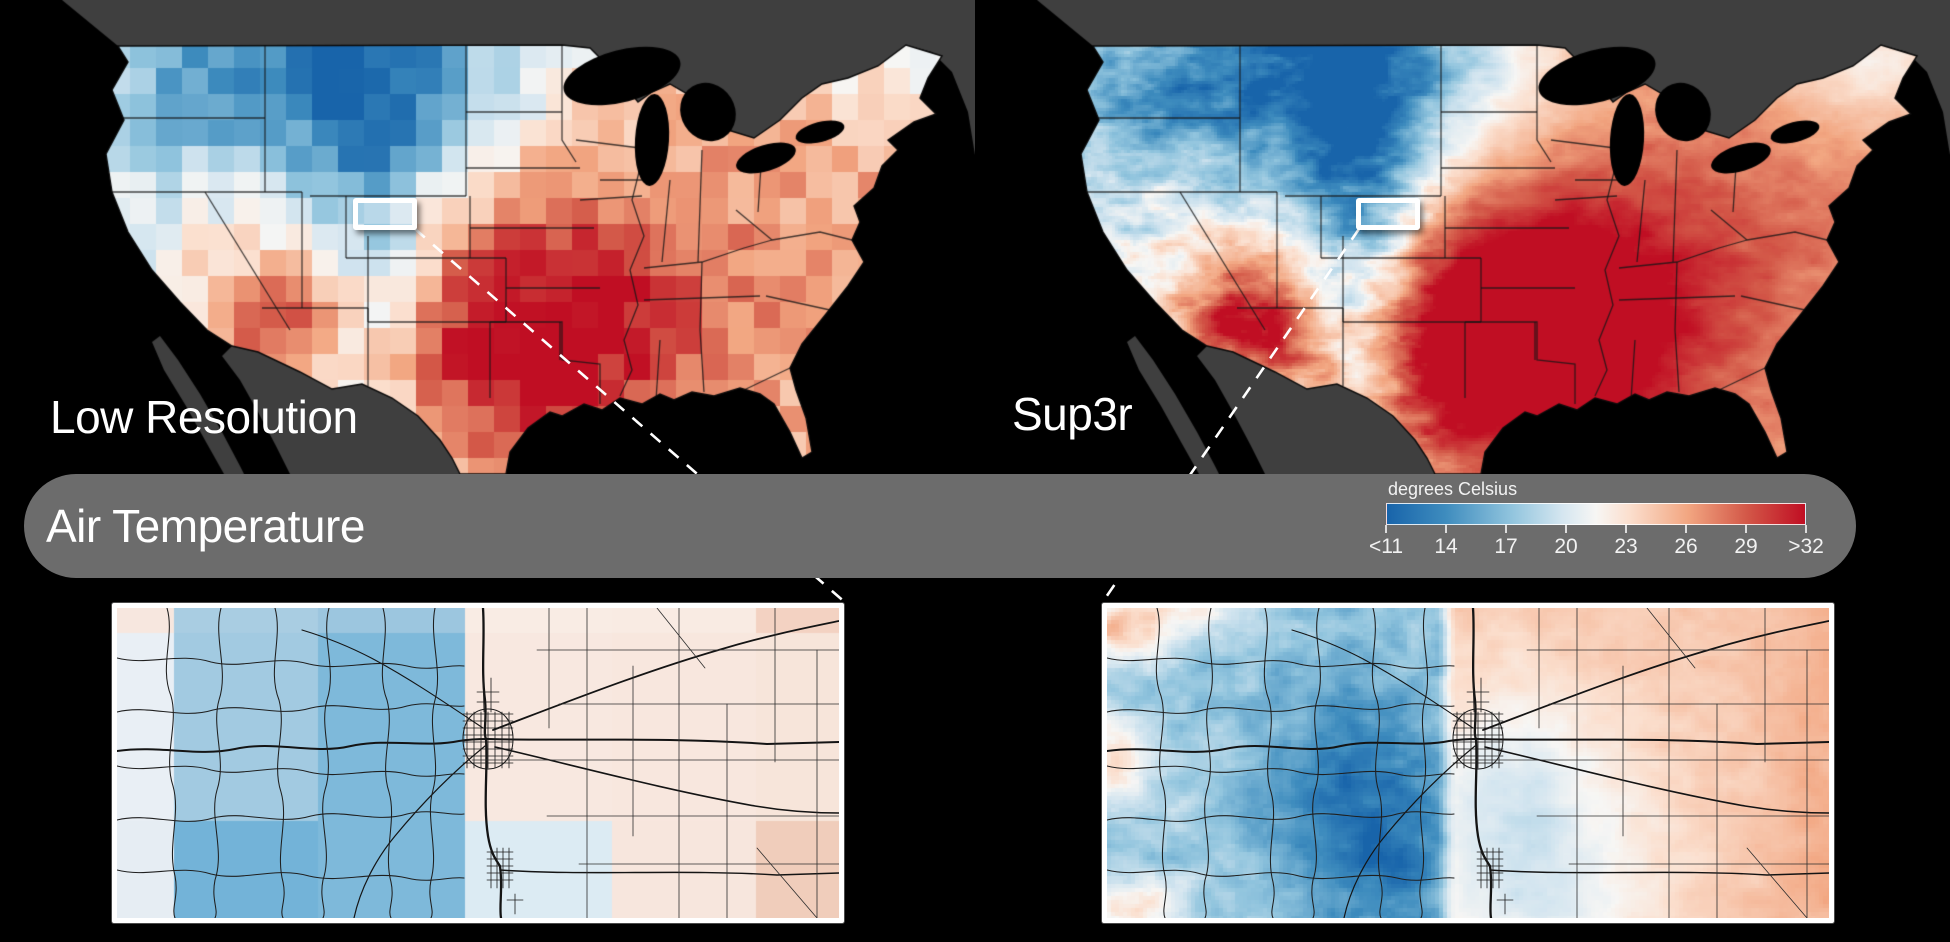  I want to click on colorbar-gradient, so click(1596, 514).